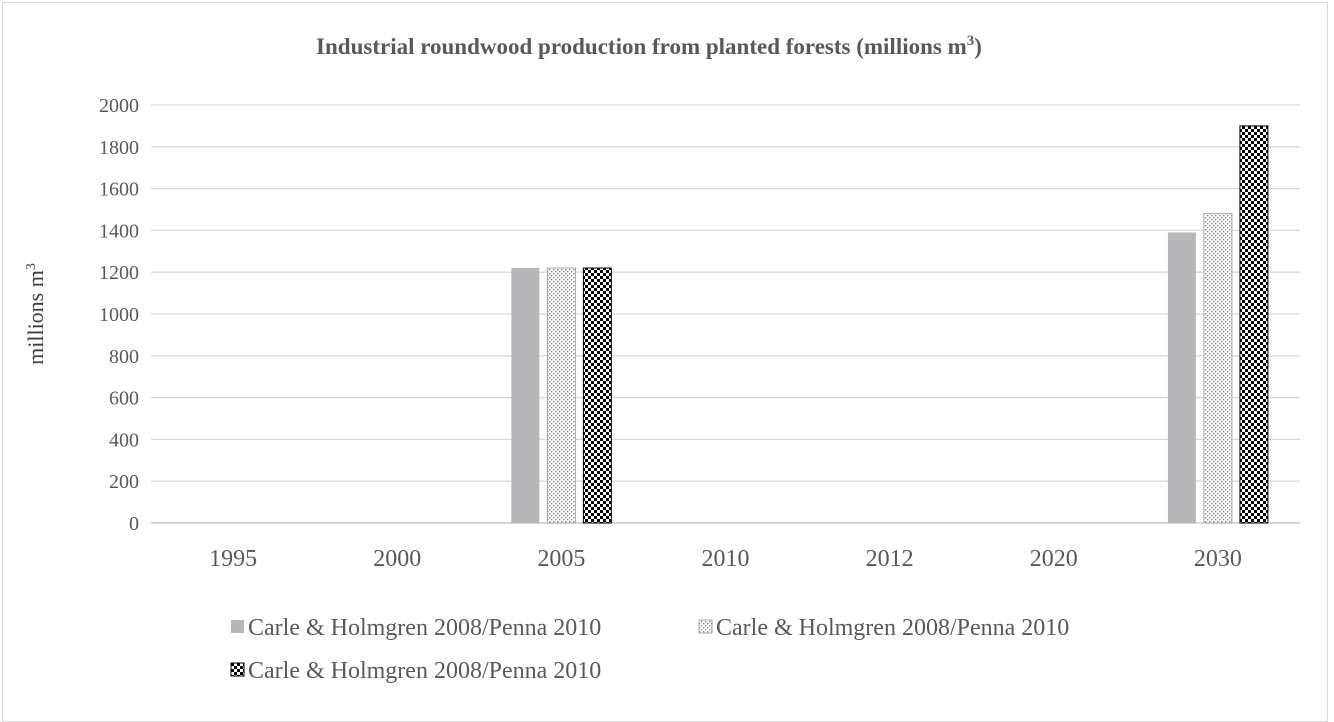 Image resolution: width=1334 pixels, height=722 pixels. I want to click on y-axis-label: millions m3, so click(35, 314).